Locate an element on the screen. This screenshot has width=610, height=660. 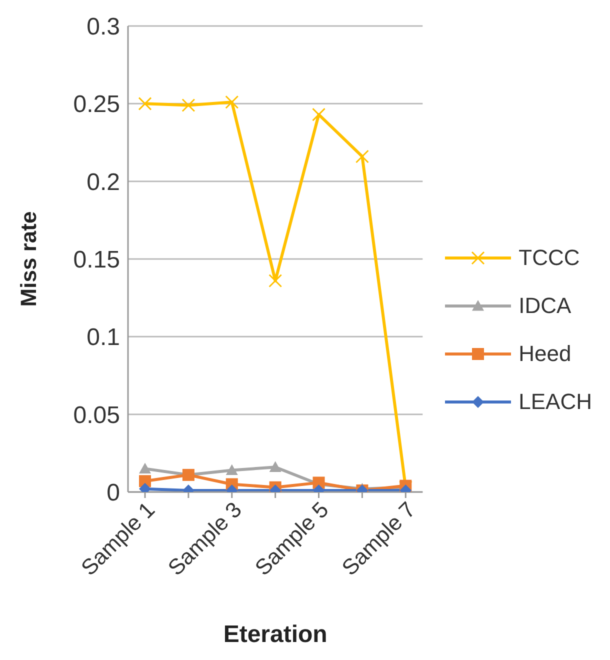
y-tick-label: 0.05 is located at coordinates (96, 415).